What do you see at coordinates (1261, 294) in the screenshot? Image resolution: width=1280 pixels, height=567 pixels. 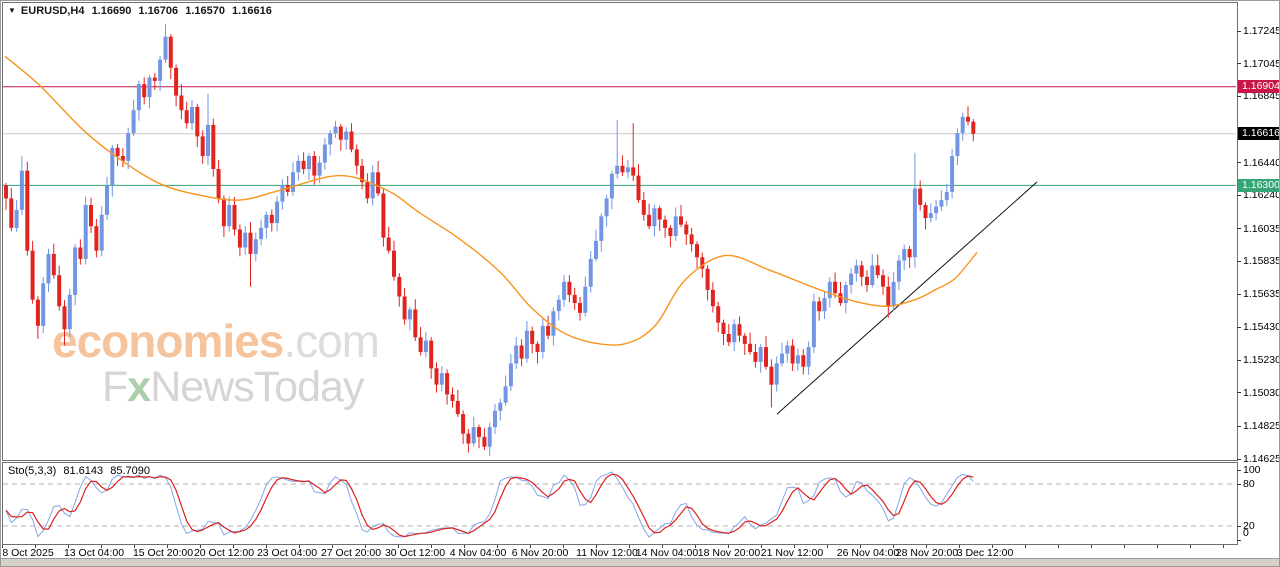 I see `price-axis-label: 1.15635` at bounding box center [1261, 294].